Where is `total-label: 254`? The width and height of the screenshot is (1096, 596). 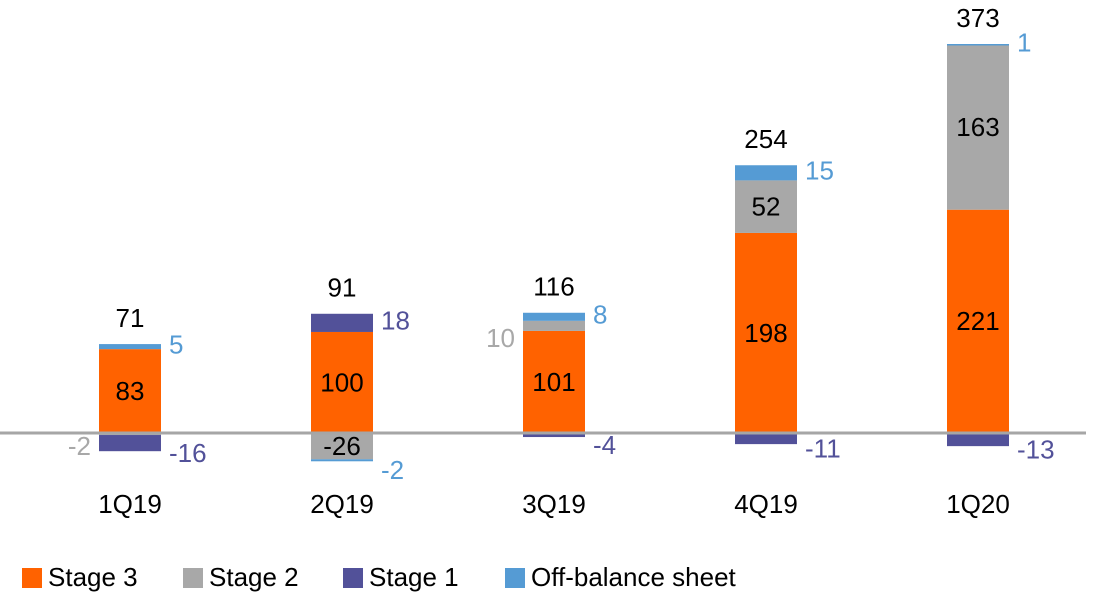
total-label: 254 is located at coordinates (765, 139).